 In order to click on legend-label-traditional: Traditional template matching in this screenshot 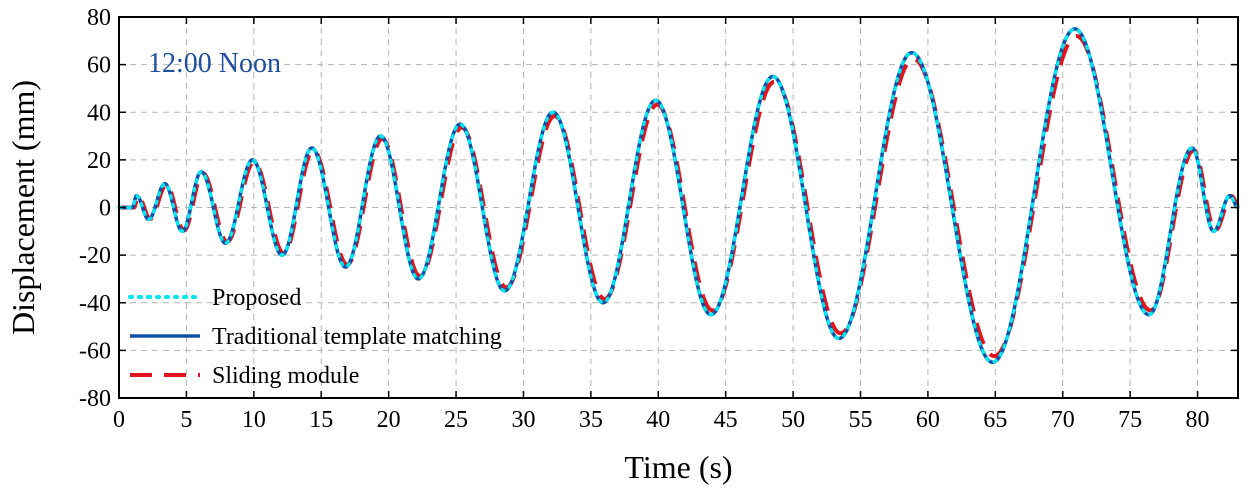, I will do `click(357, 337)`.